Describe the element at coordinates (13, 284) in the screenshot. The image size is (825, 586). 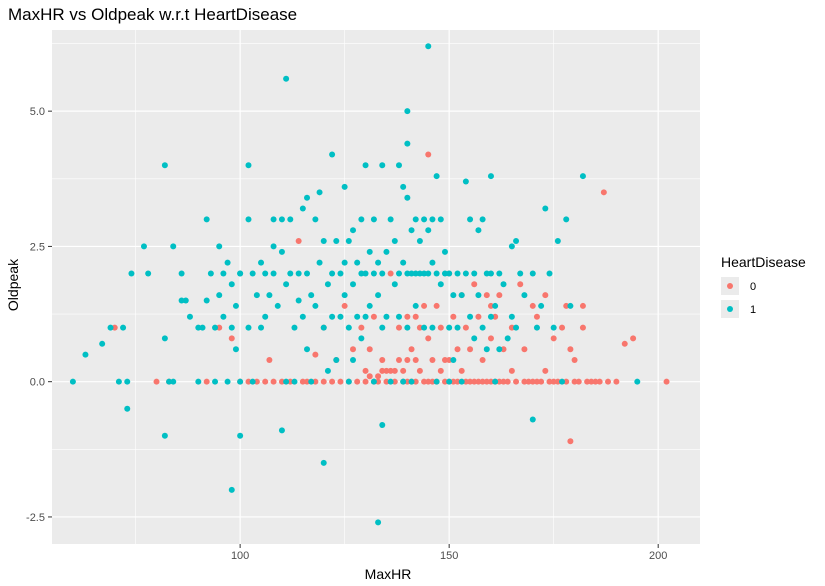
I see `y-axis-title: Oldpeak` at that location.